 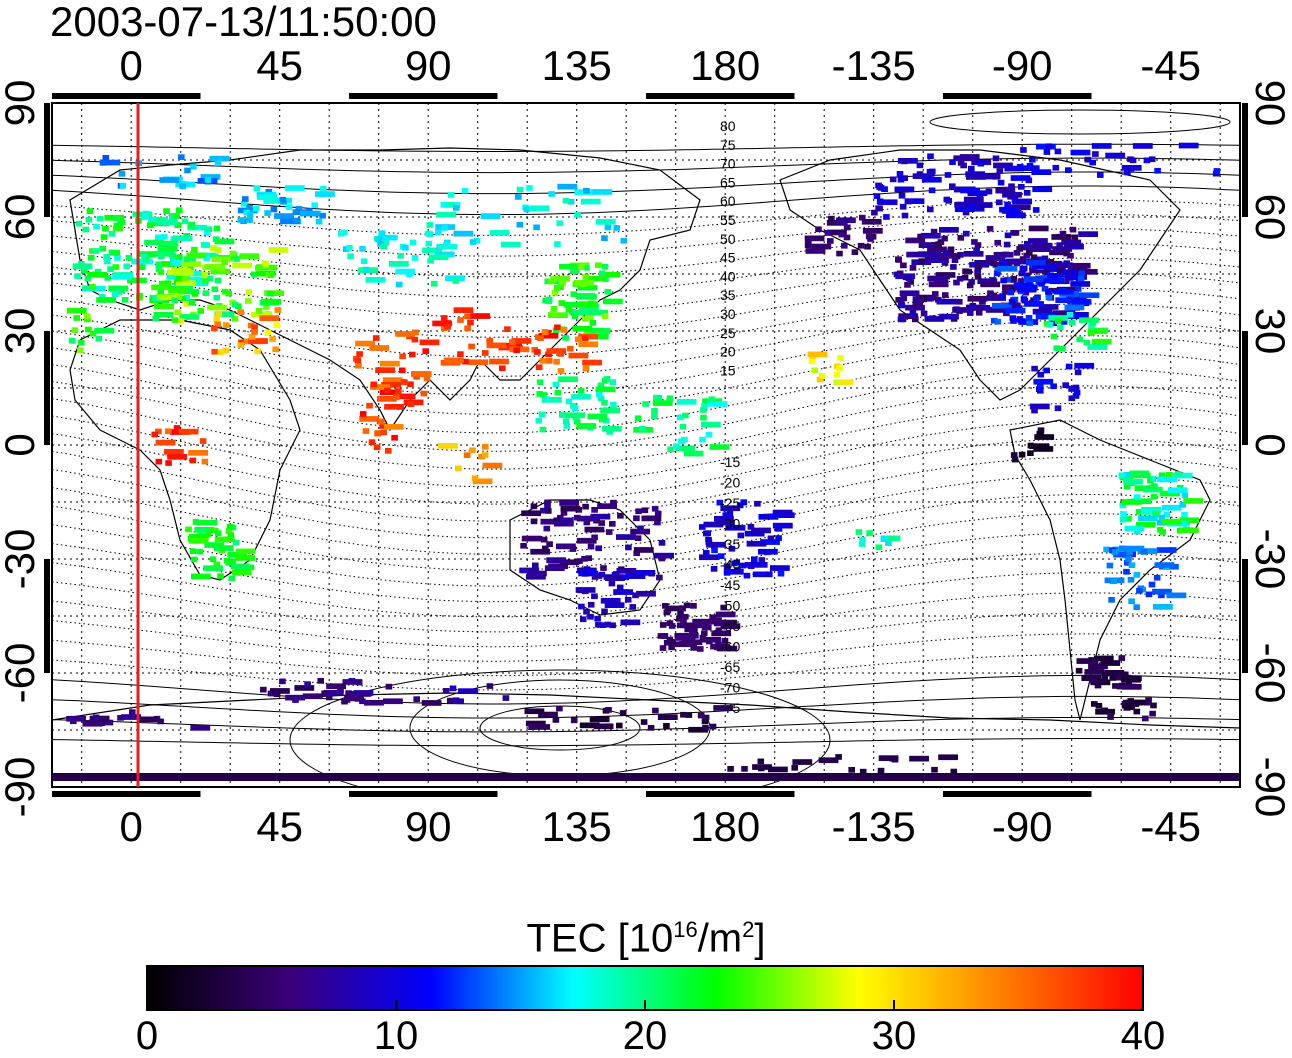 I want to click on x-tick-label-top: -45, so click(x=1171, y=65).